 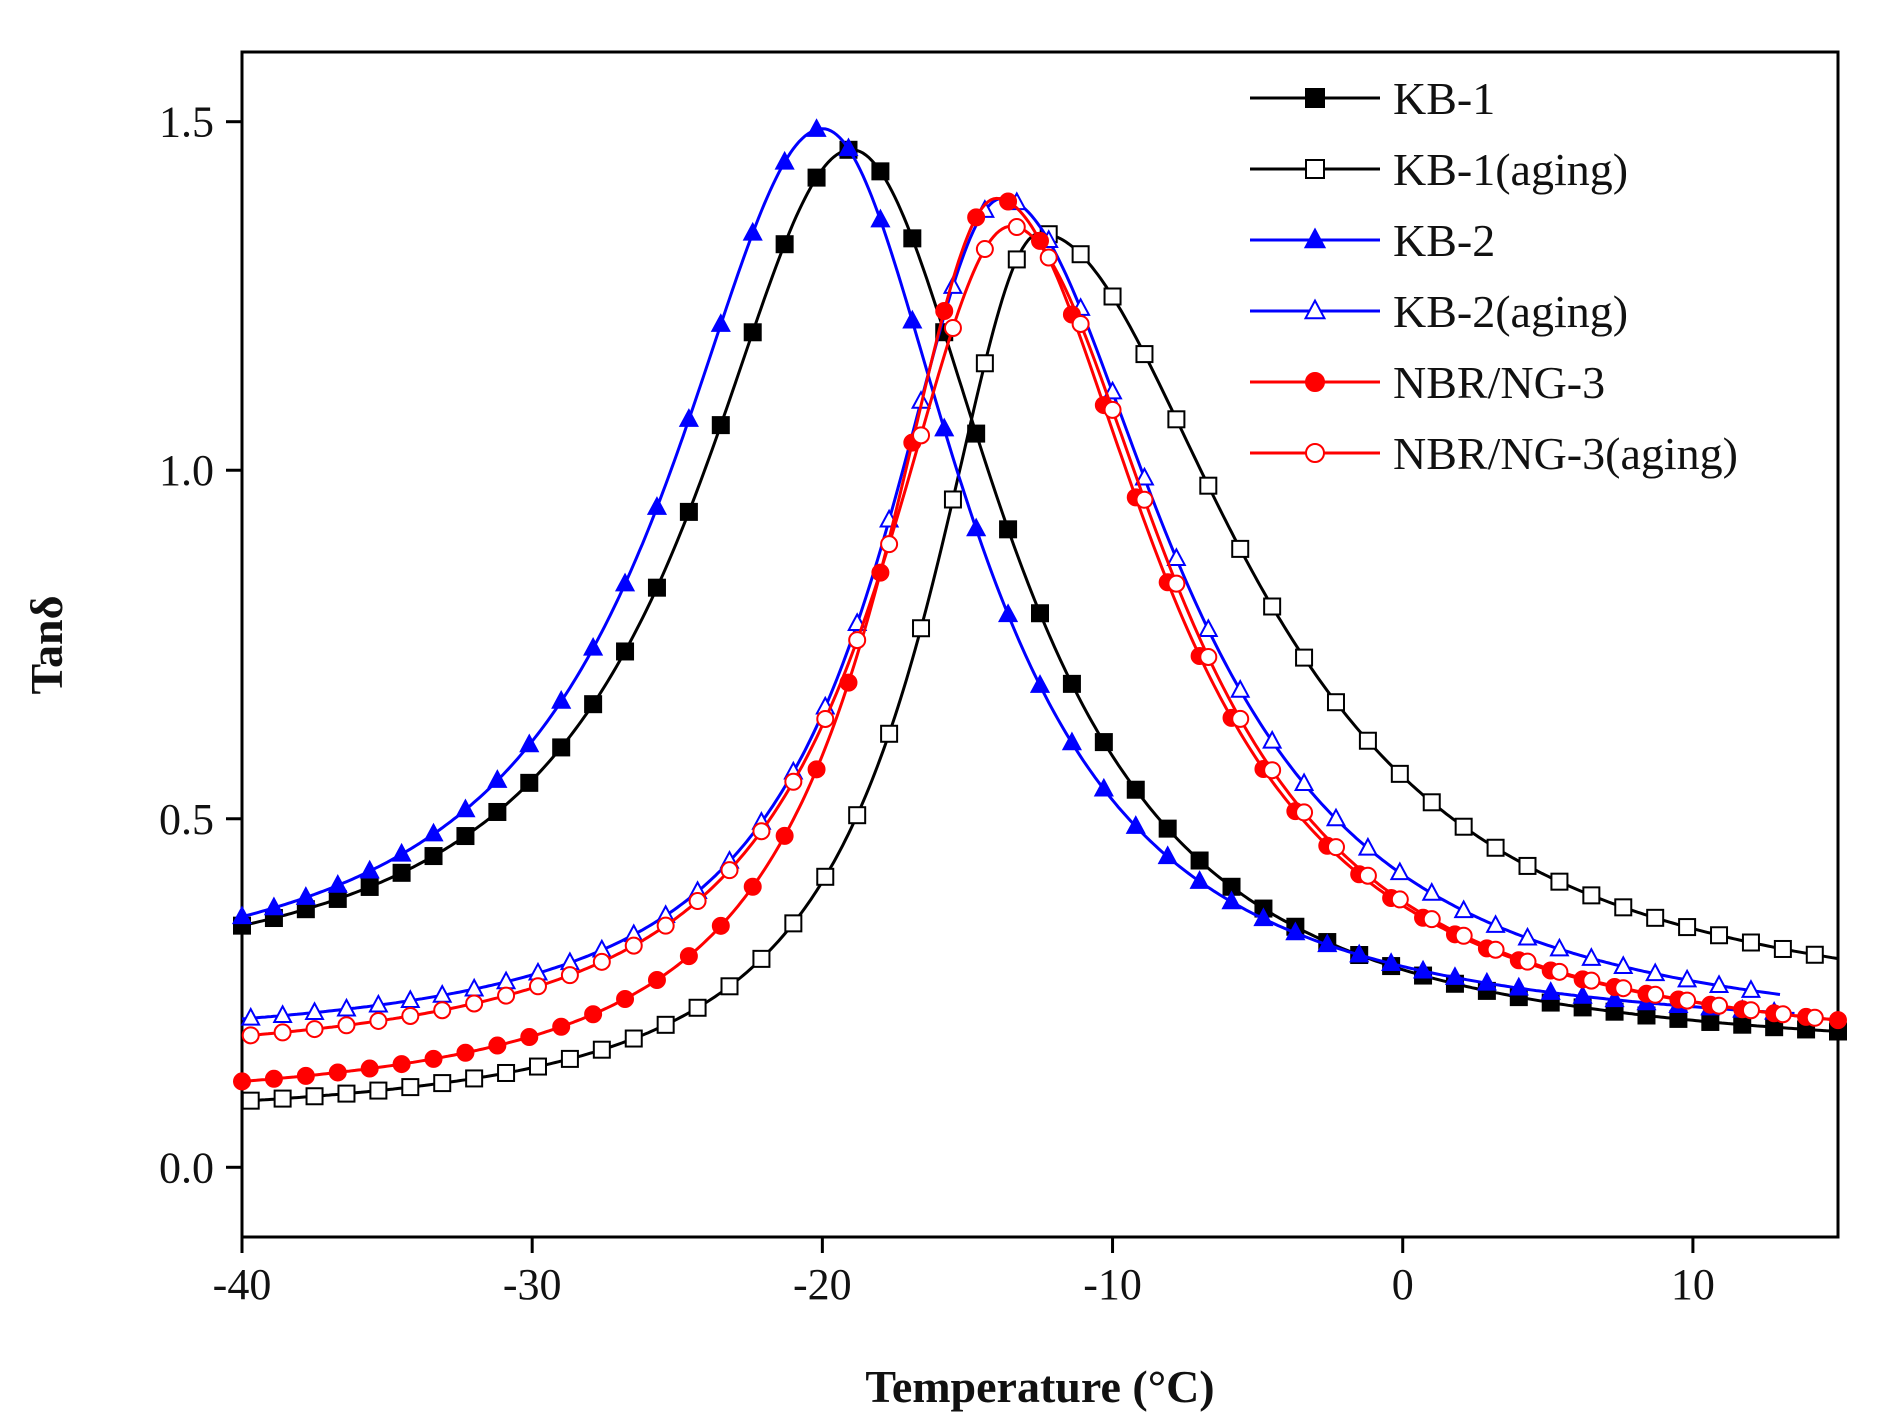 What do you see at coordinates (1499, 382) in the screenshot?
I see `legend-label: NBR/NG-3` at bounding box center [1499, 382].